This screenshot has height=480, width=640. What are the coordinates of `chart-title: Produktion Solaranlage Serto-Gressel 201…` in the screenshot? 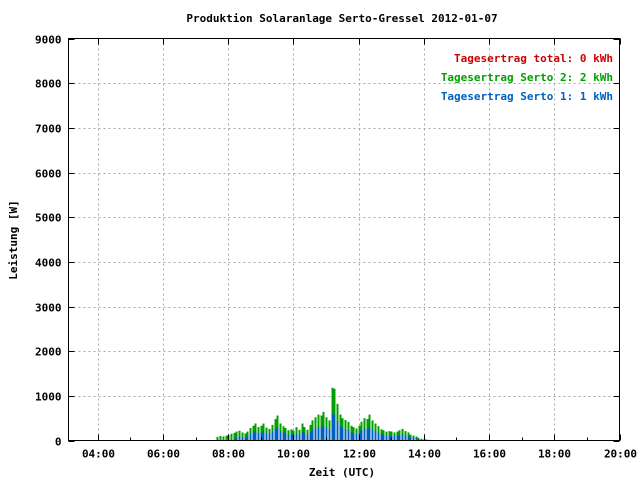 It's located at (341, 18).